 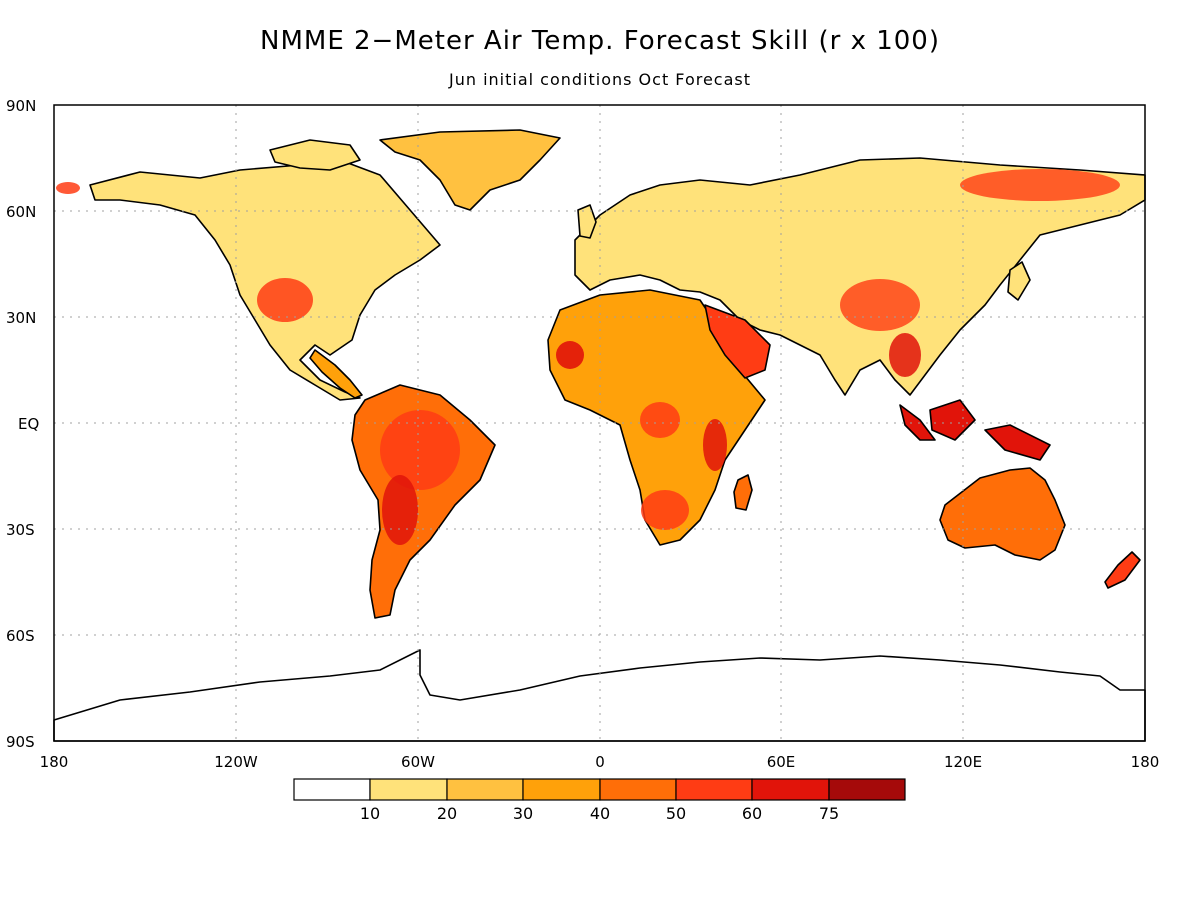 I want to click on lat-label: 30S, so click(x=20, y=530).